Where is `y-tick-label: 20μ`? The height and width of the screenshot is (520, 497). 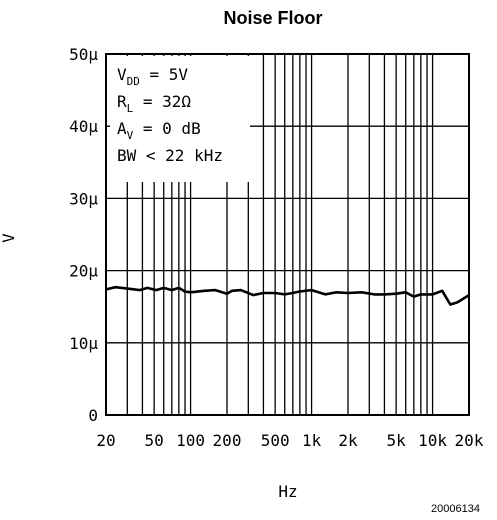
y-tick-label: 20μ is located at coordinates (83, 271).